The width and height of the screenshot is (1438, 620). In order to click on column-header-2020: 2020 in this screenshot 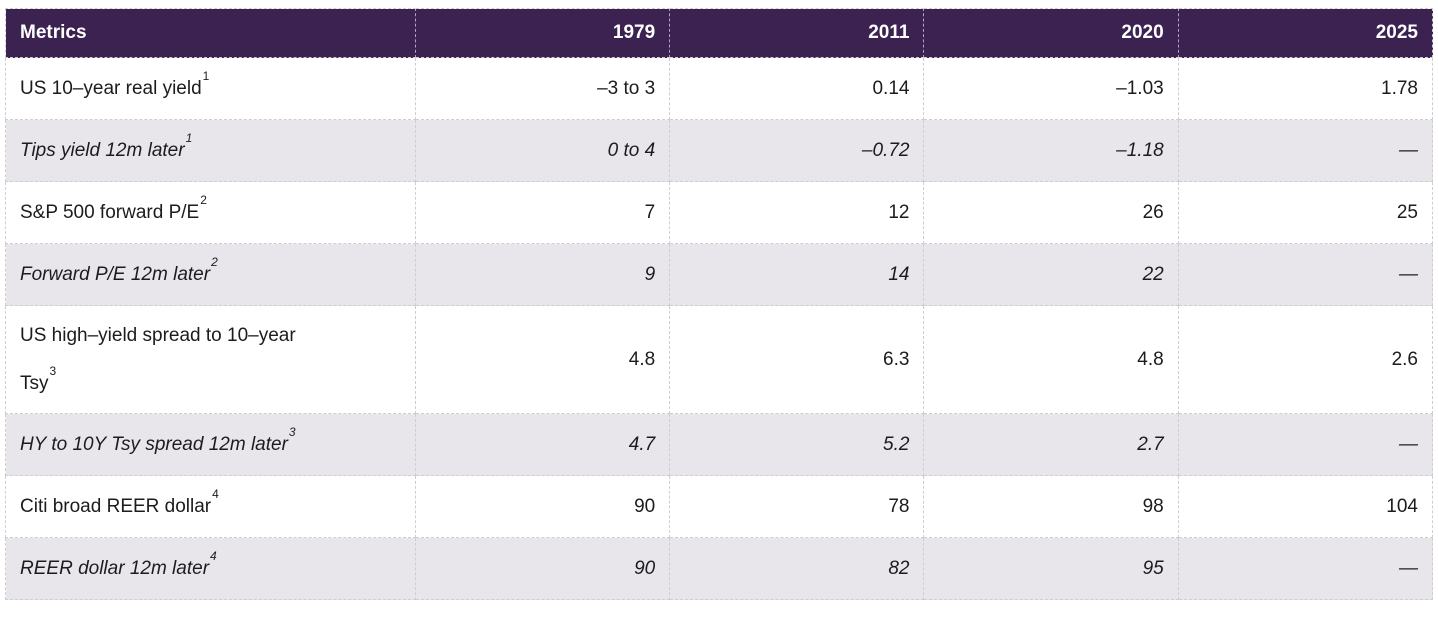, I will do `click(1051, 33)`.